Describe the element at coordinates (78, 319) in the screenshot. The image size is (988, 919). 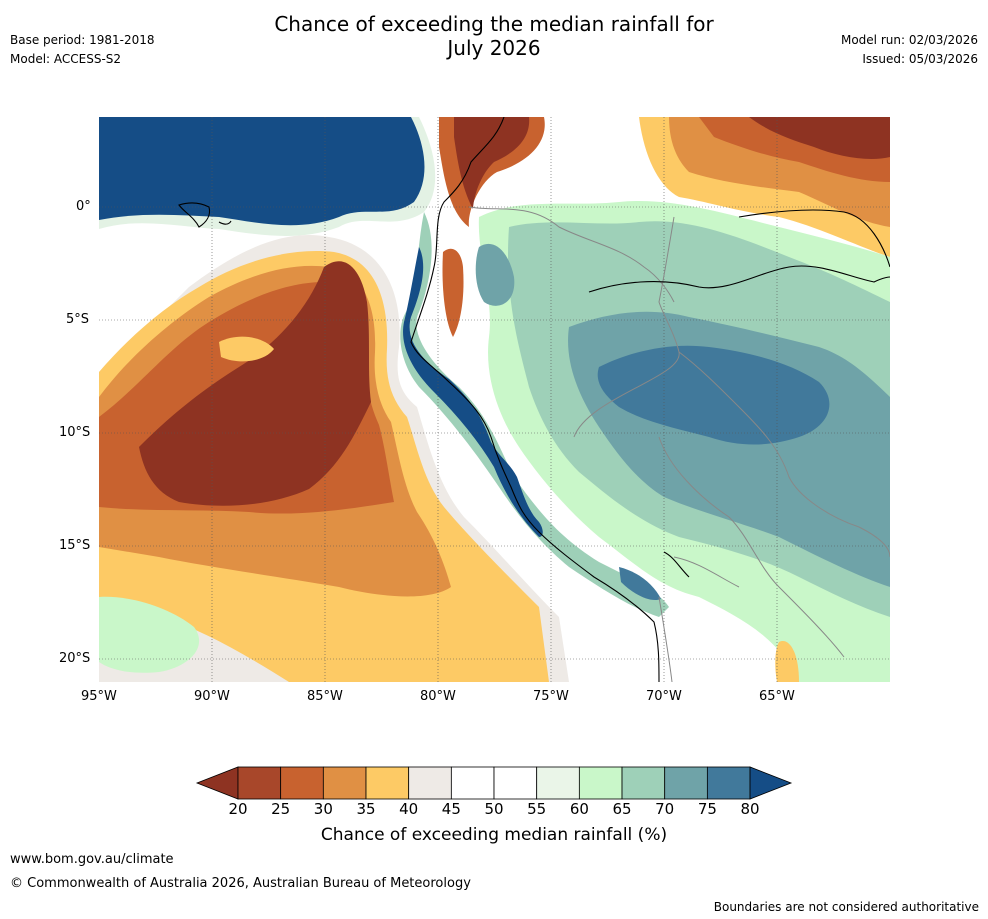
I see `lat-label-5s: 5°S` at that location.